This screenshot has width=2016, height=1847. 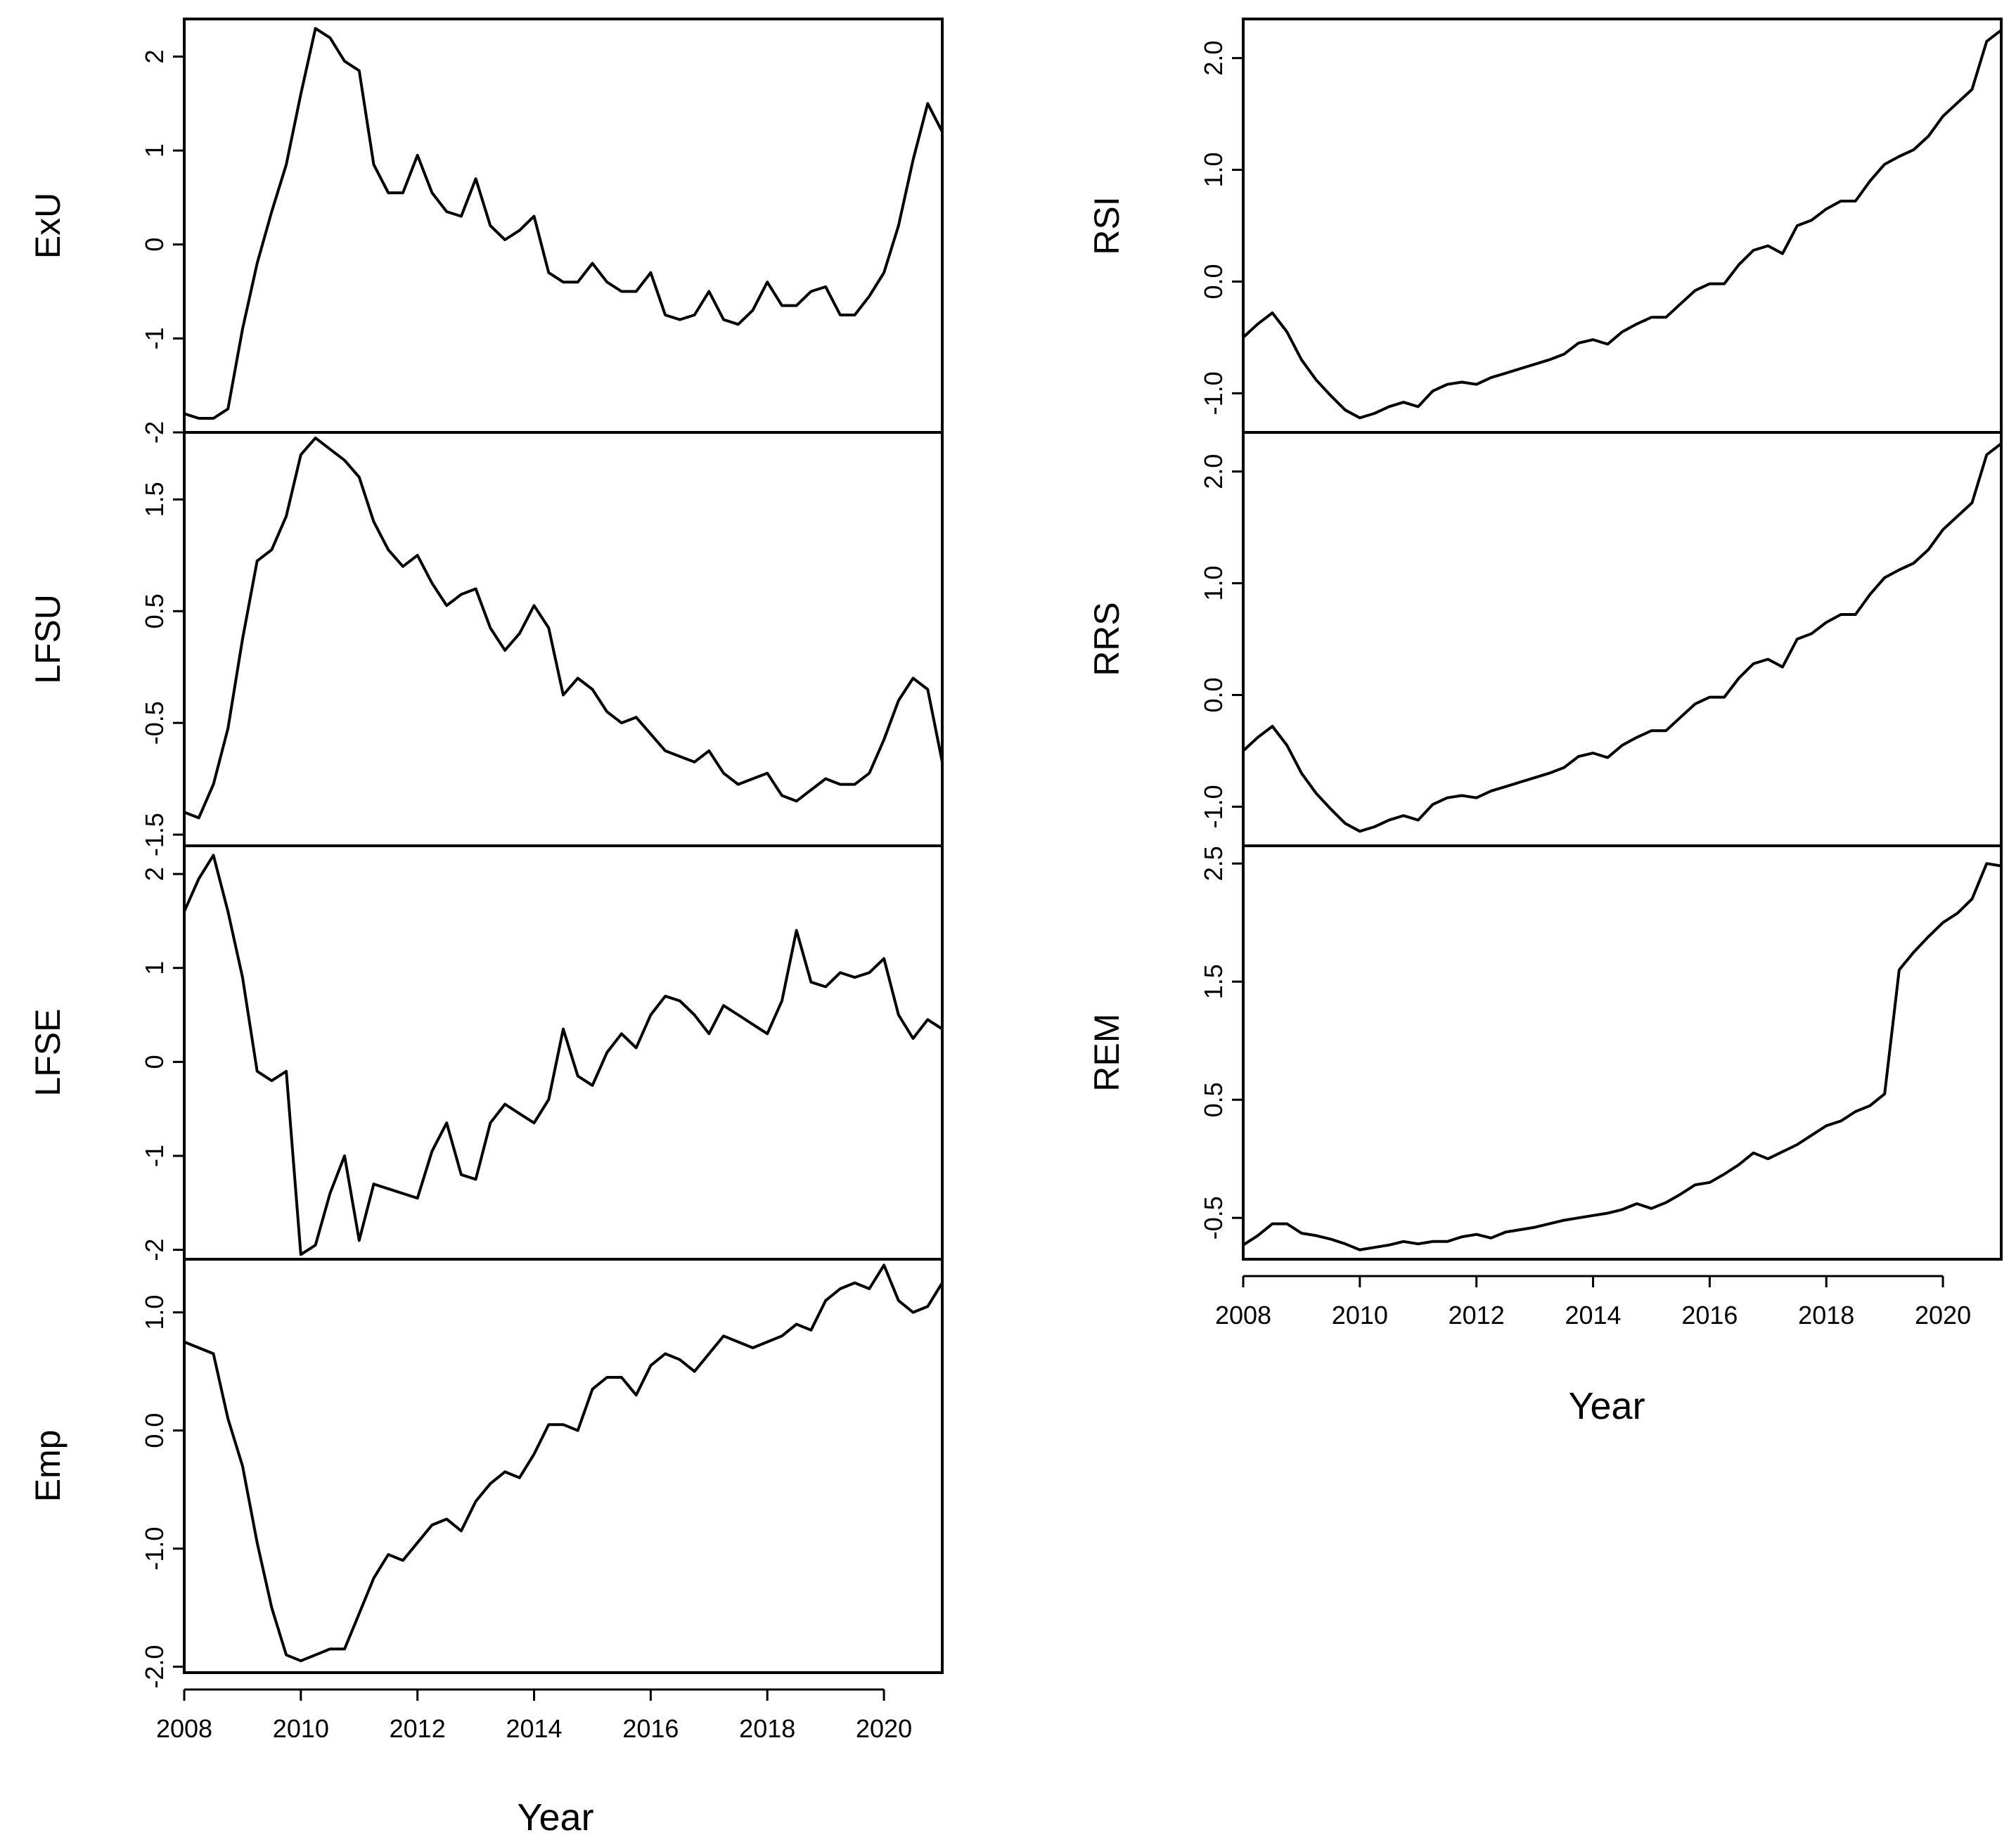 I want to click on lfse-y-tick-label: -1, so click(x=154, y=1156).